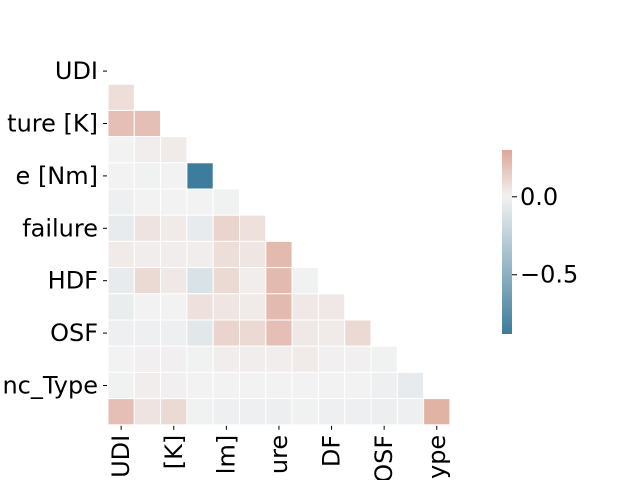  I want to click on heatmap-cell-r8-c4, so click(226, 281).